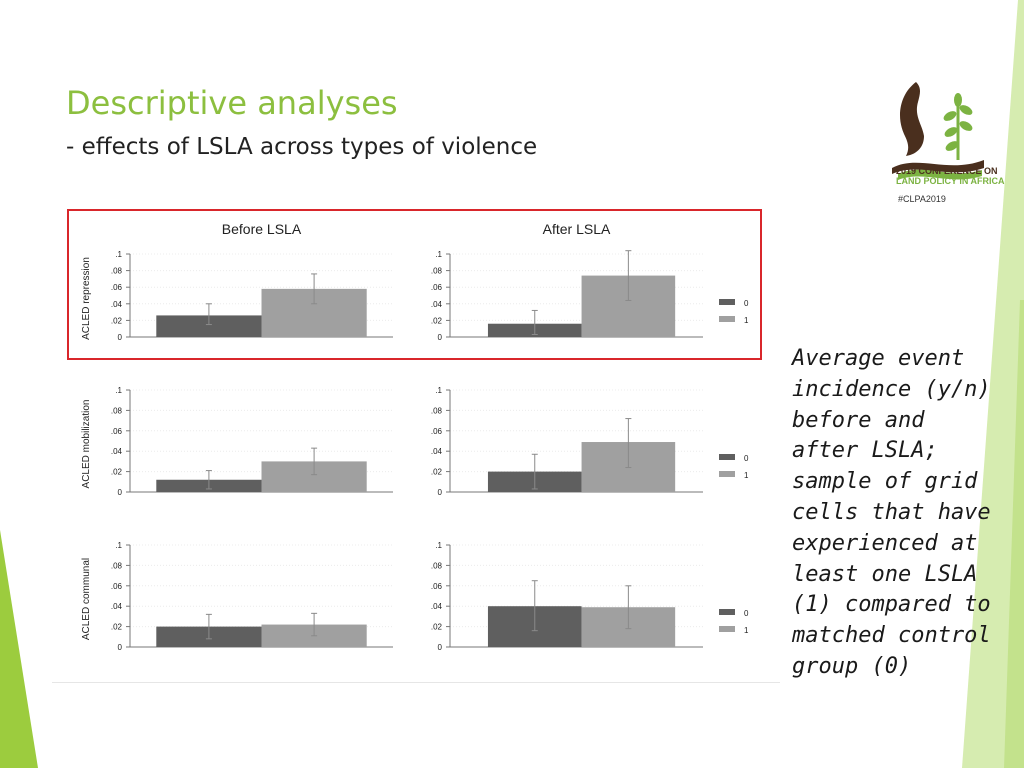 This screenshot has width=1024, height=768. What do you see at coordinates (19, 649) in the screenshot?
I see `left-accent-stripe` at bounding box center [19, 649].